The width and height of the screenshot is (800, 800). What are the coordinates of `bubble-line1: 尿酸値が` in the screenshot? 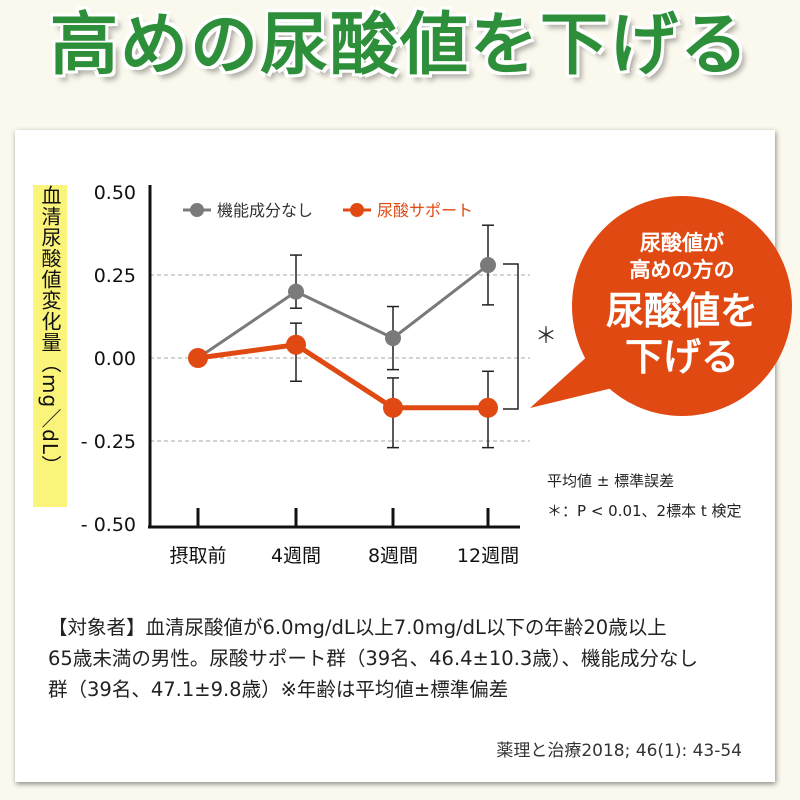 It's located at (682, 243).